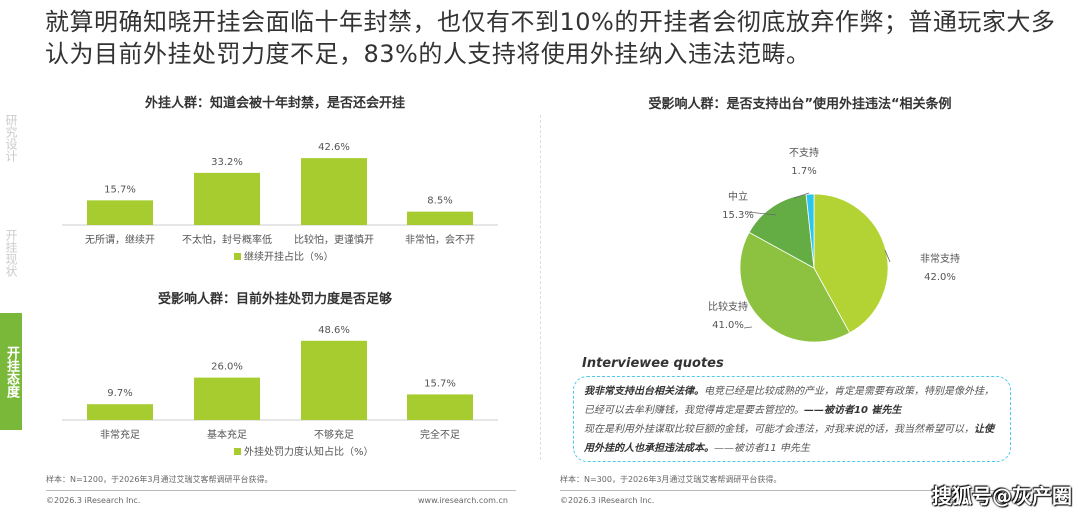 The height and width of the screenshot is (515, 1080). I want to click on url-left: www.iresearch.com.cn, so click(463, 500).